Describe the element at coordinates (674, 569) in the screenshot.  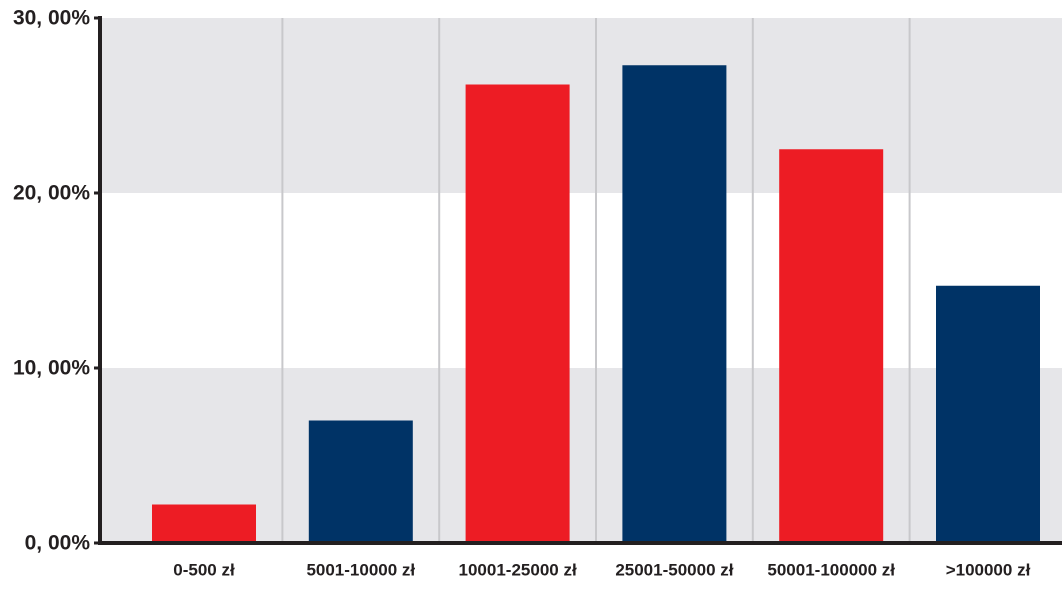
I see `x-tick-label: 25001-50000 zł` at that location.